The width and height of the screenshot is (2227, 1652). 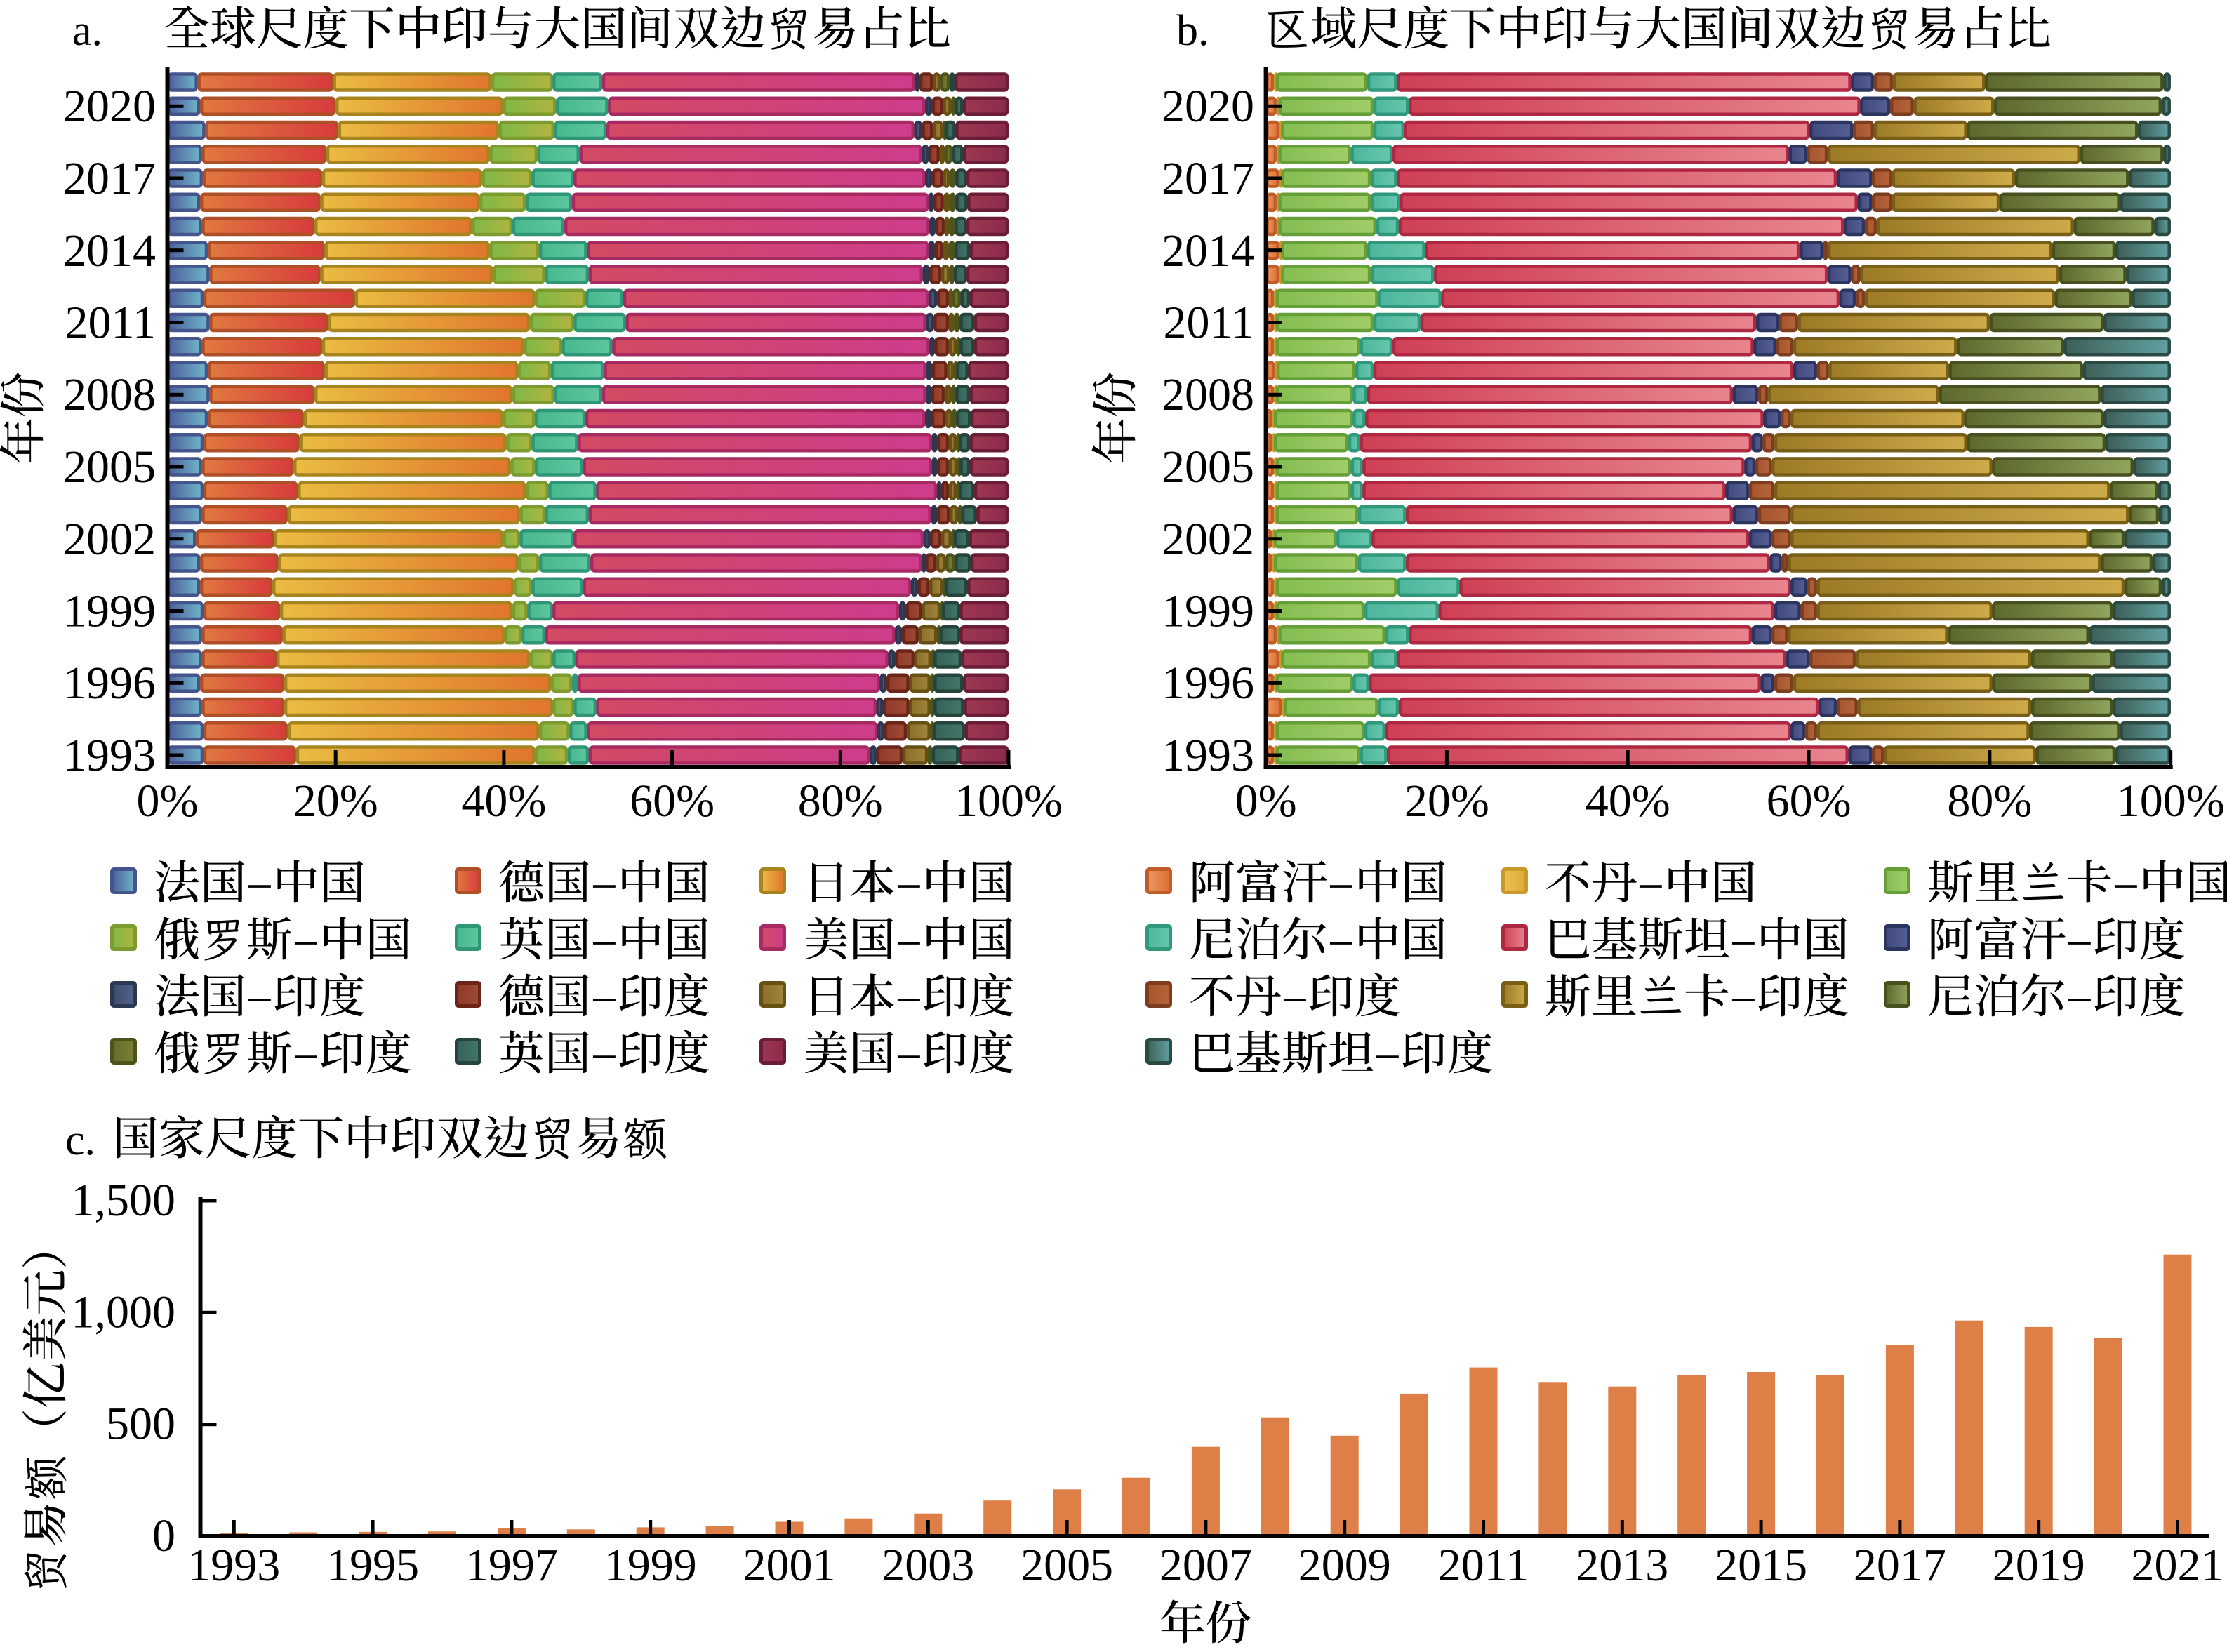 What do you see at coordinates (1761, 1565) in the screenshot?
I see `svg-text: 2015` at bounding box center [1761, 1565].